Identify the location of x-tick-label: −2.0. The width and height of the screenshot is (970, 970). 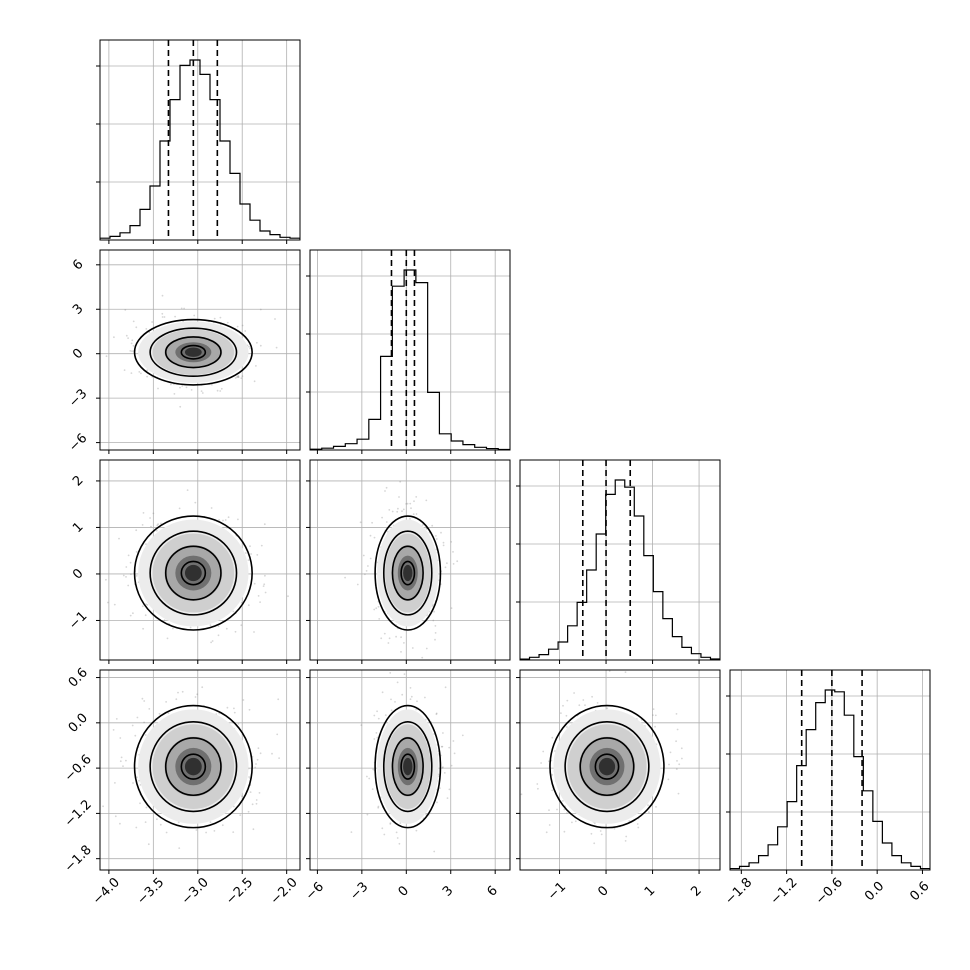
(284, 891).